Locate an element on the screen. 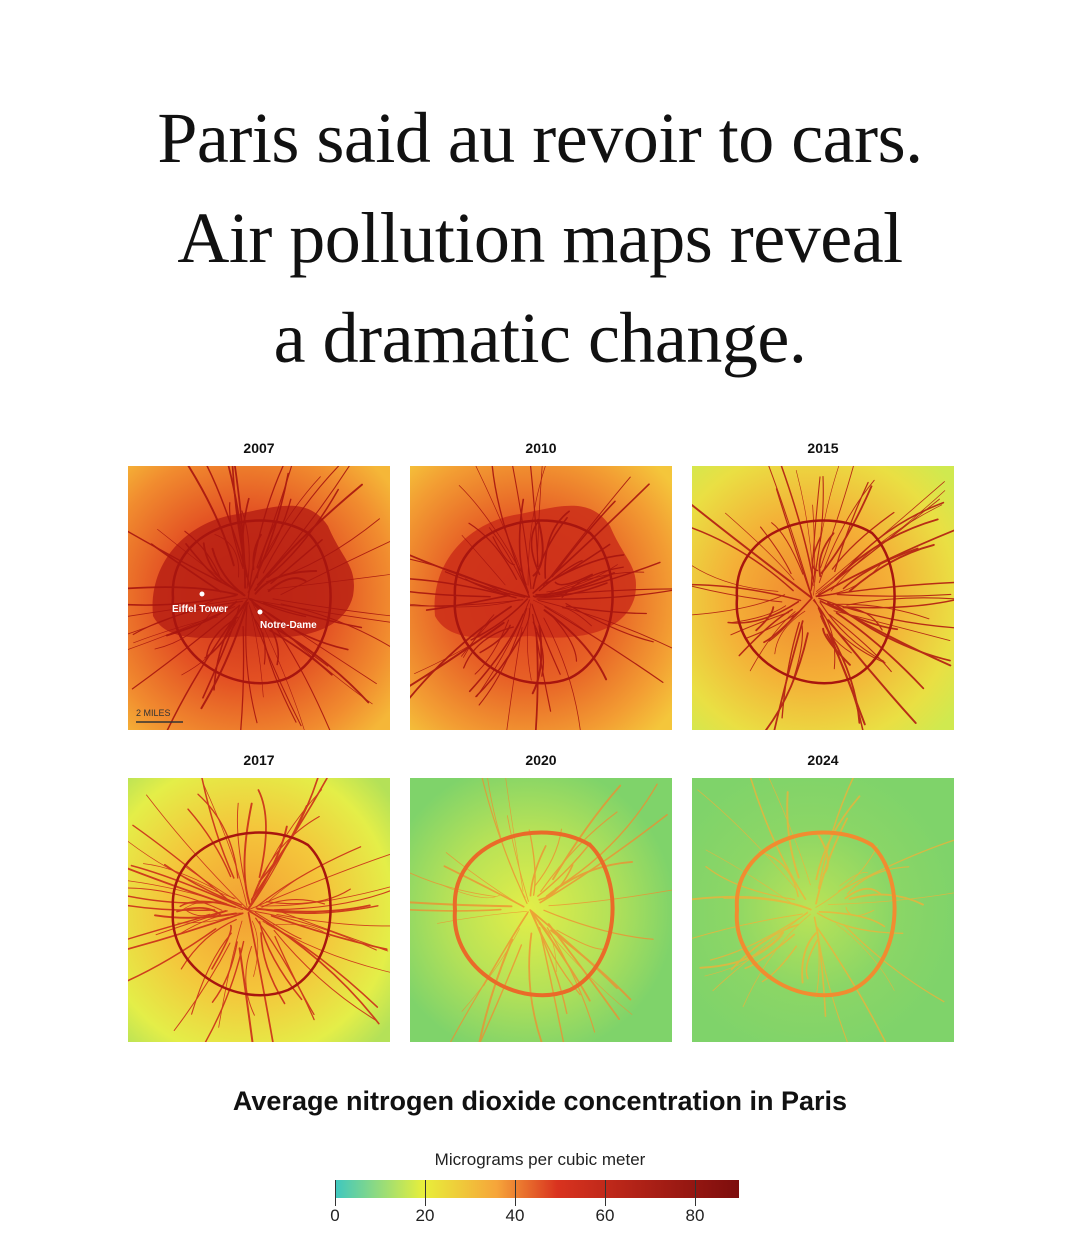  map-year: 2010 is located at coordinates (541, 448).